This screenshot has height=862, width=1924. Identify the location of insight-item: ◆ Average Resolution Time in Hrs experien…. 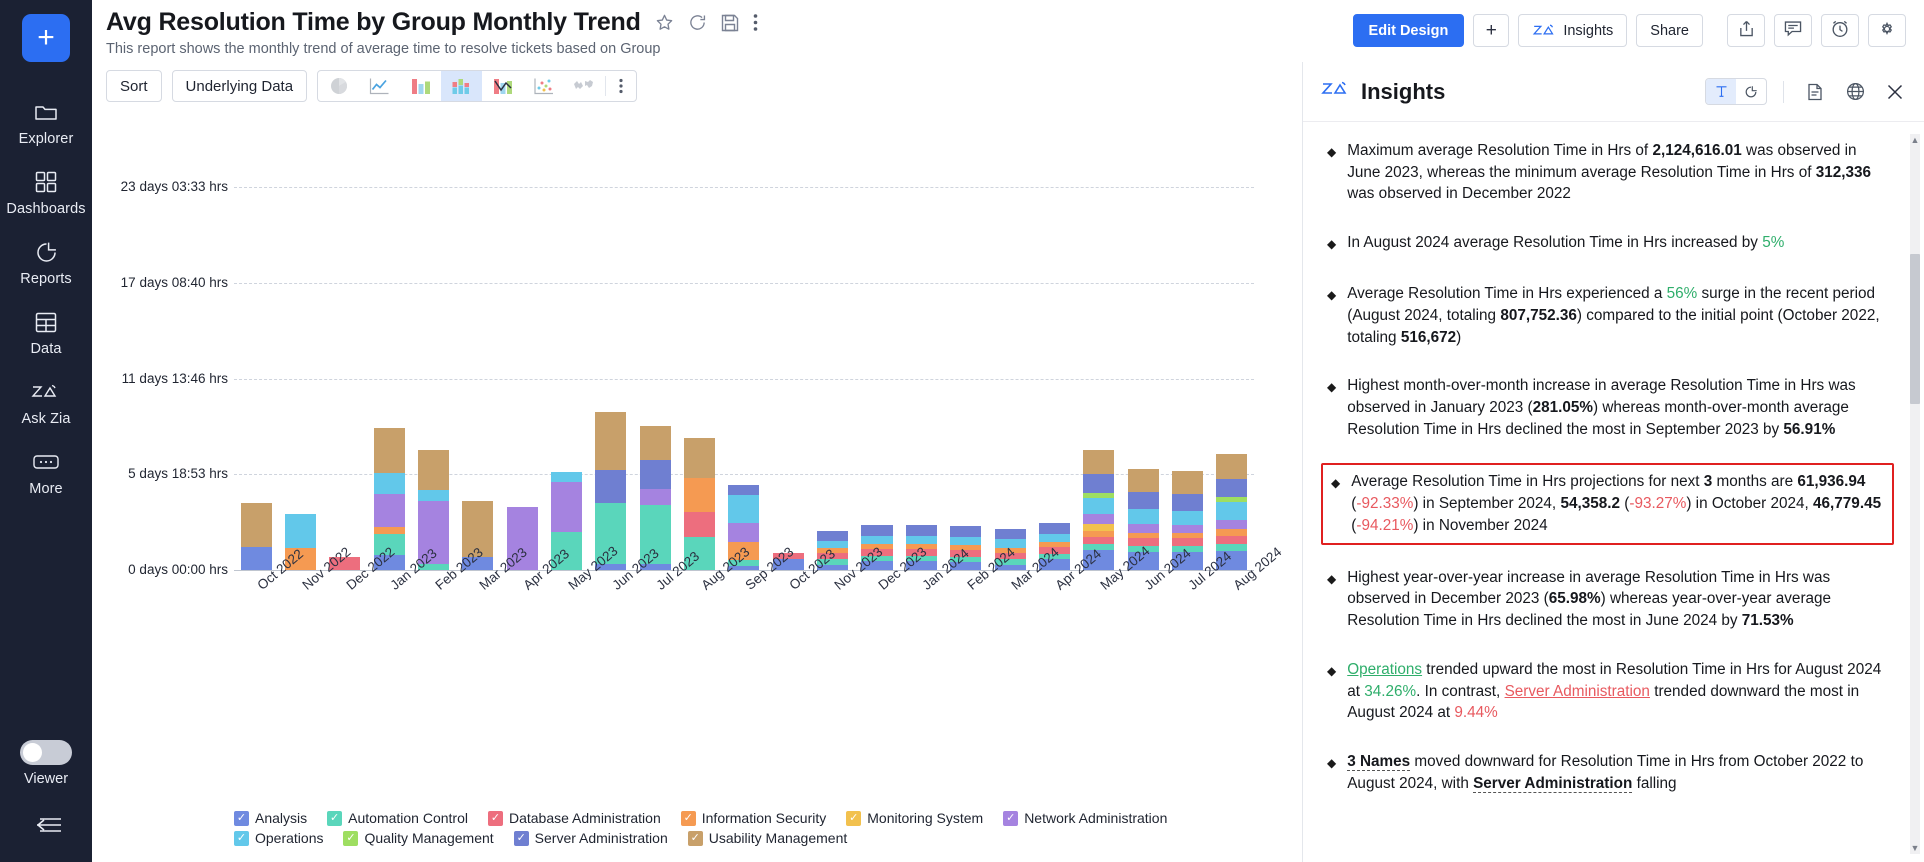
(1607, 315).